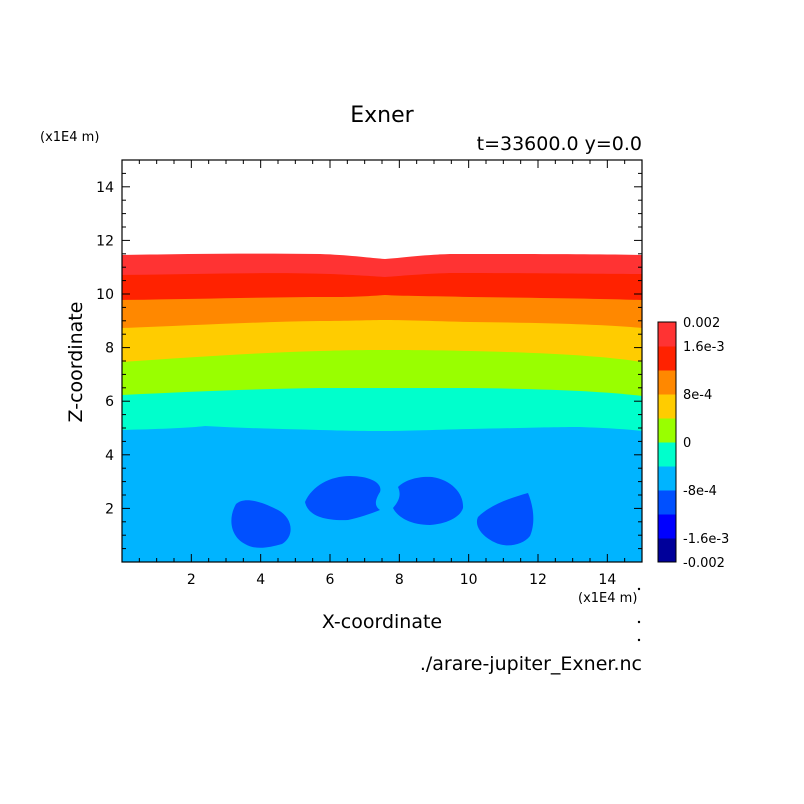 The image size is (804, 804). I want to click on colorbar-label: -0.002, so click(704, 563).